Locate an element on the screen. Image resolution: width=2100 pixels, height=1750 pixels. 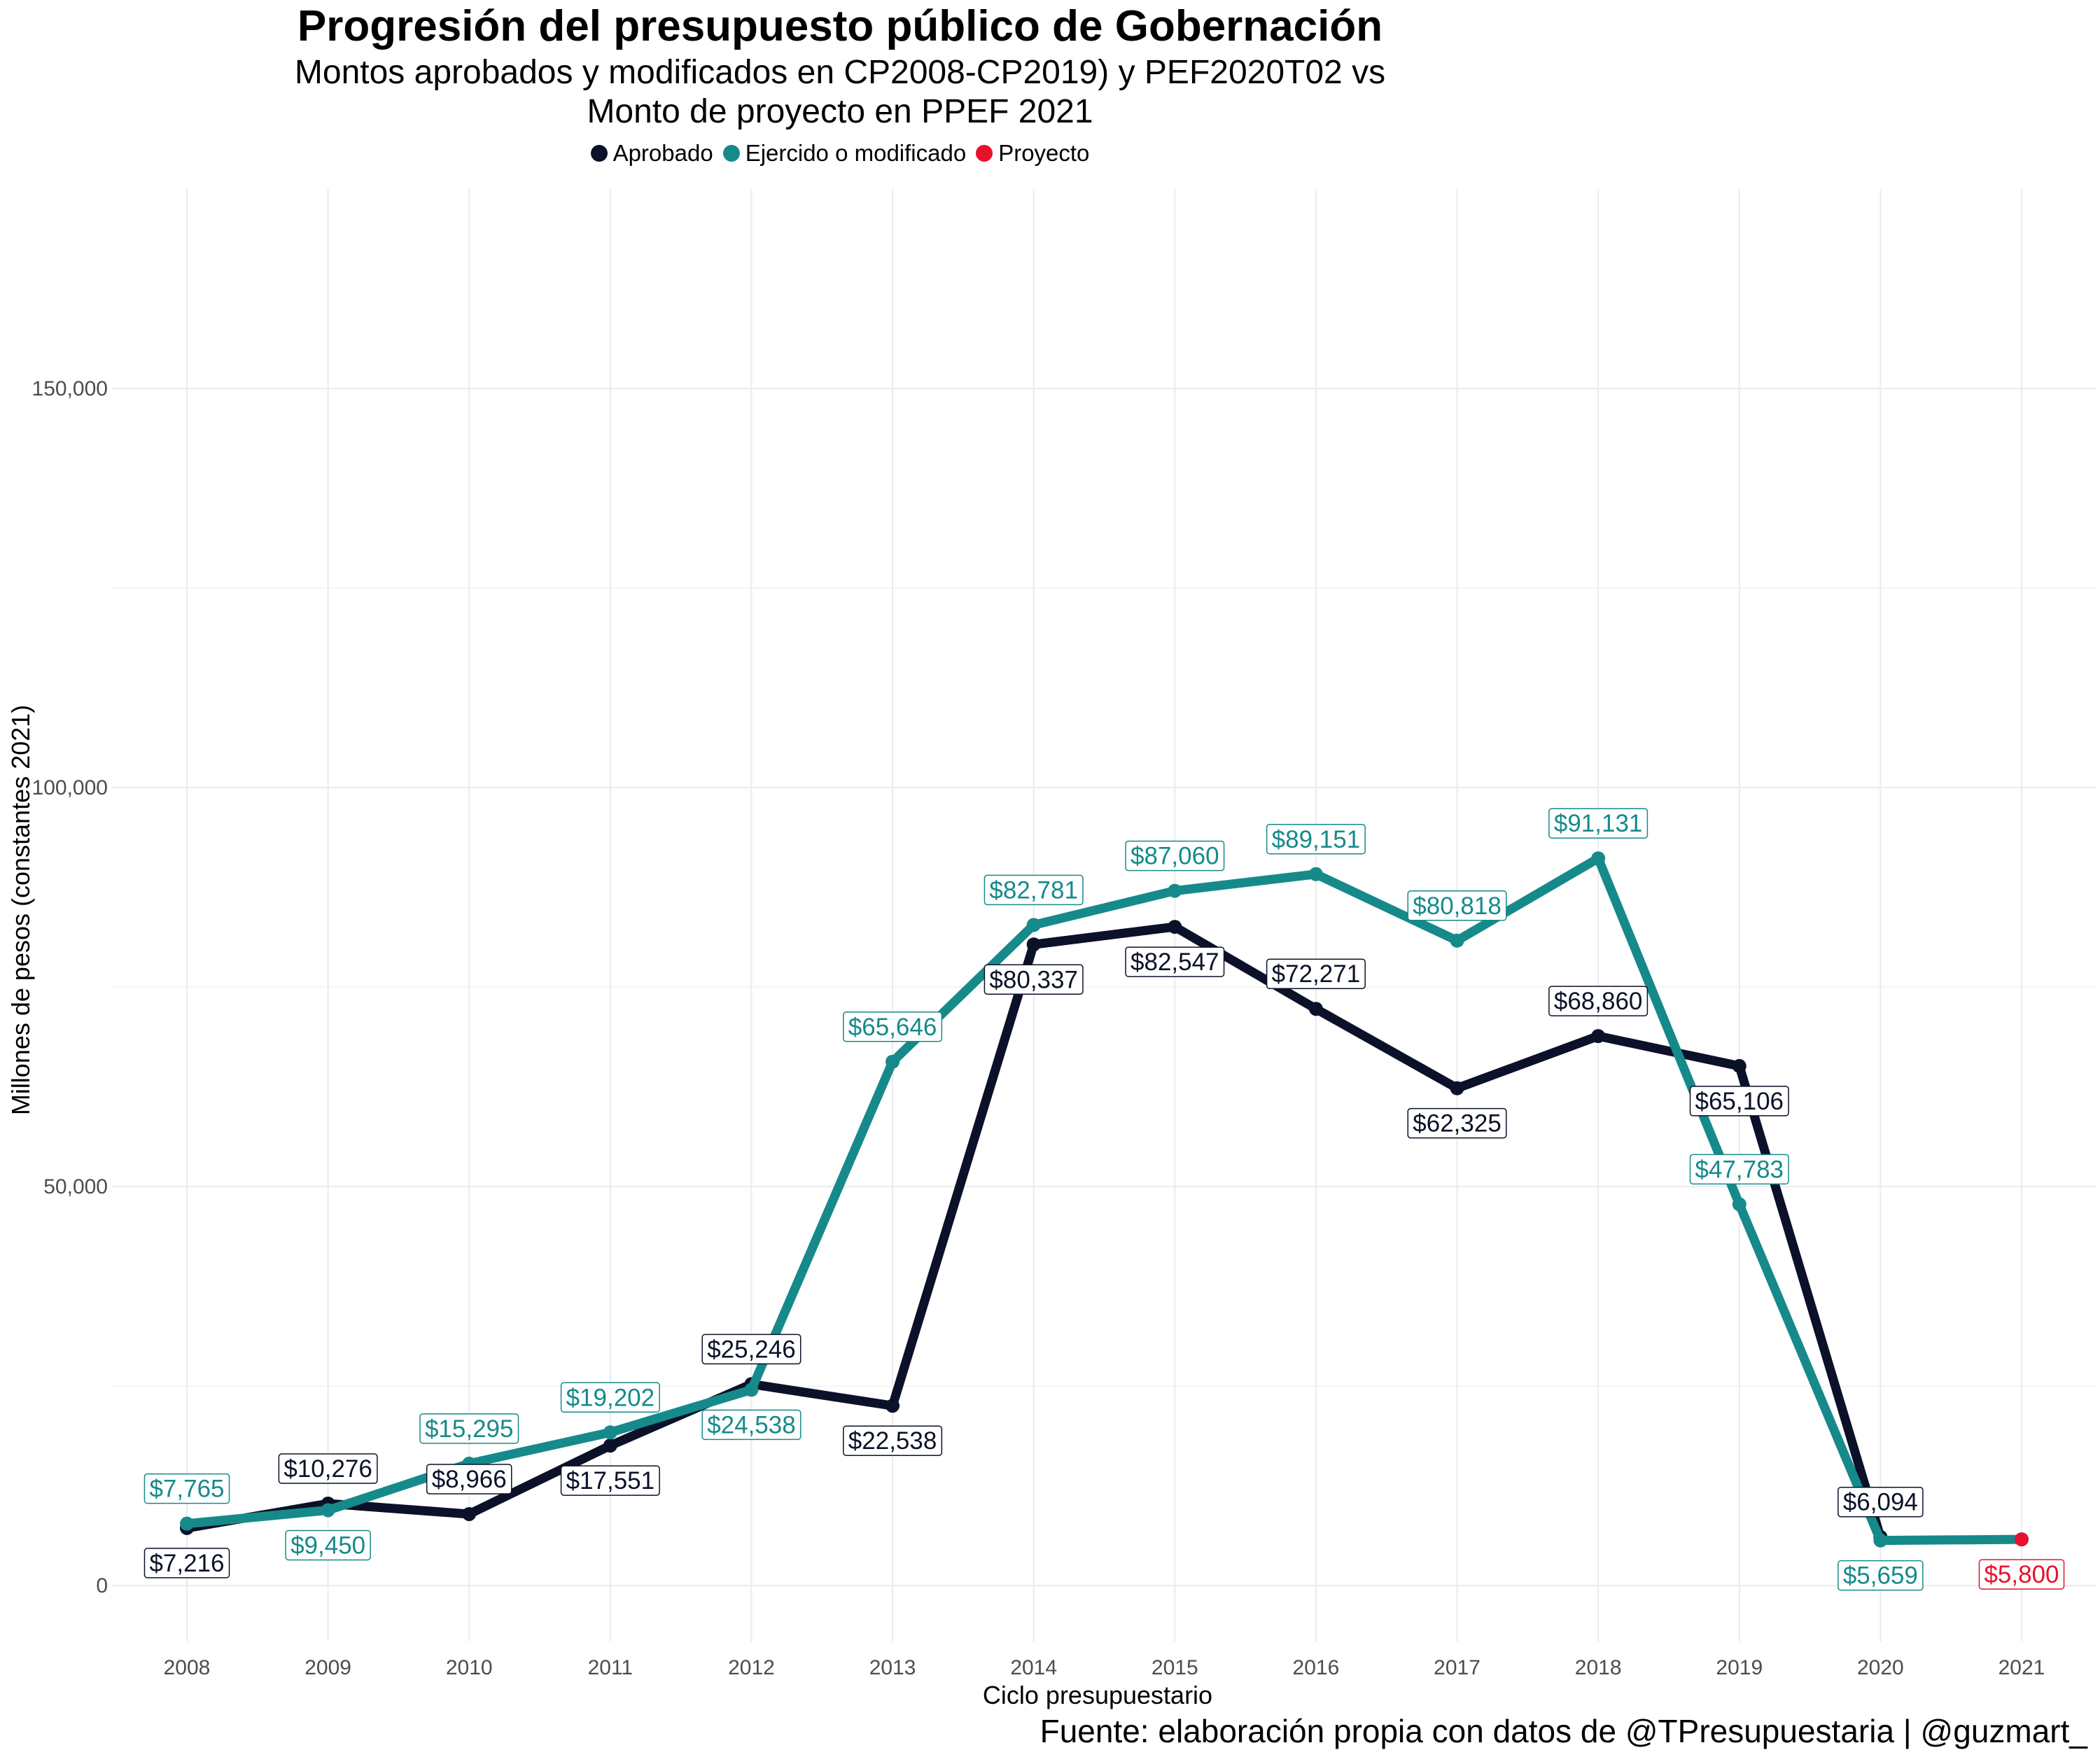
data-label-text: $82,781 is located at coordinates (1033, 890).